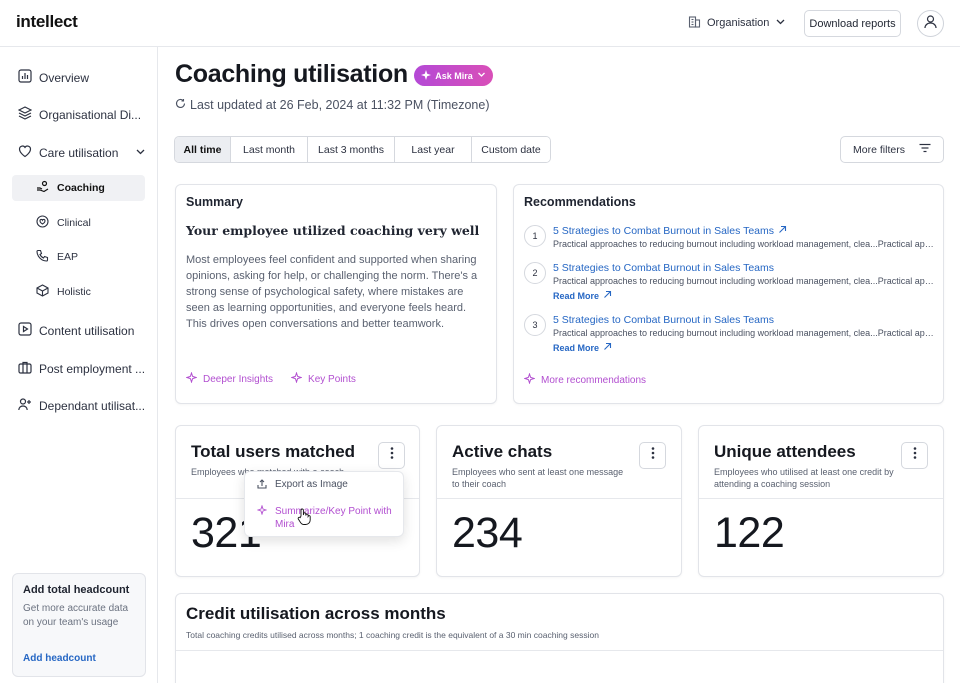 This screenshot has height=683, width=960. Describe the element at coordinates (535, 236) in the screenshot. I see `recommendation-number: 1` at that location.